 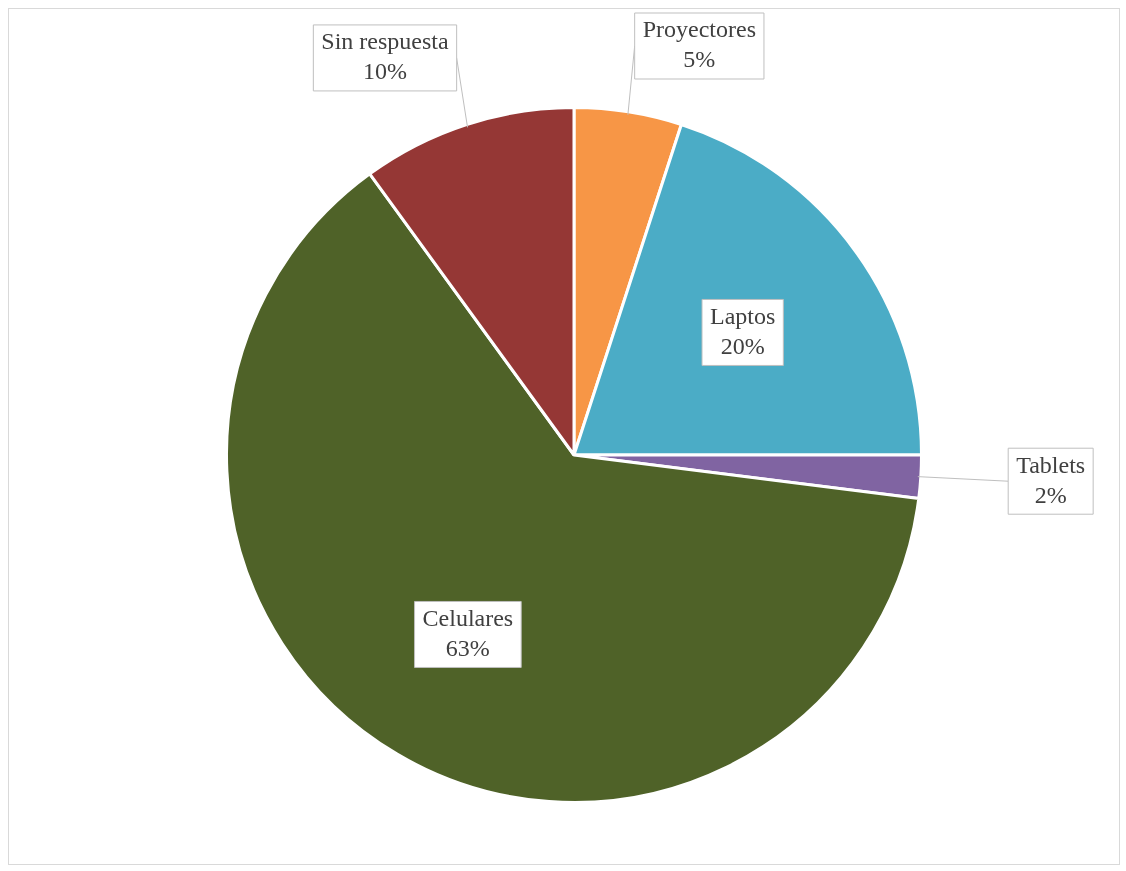 I want to click on slice-label: Sin respuesta, so click(x=385, y=41).